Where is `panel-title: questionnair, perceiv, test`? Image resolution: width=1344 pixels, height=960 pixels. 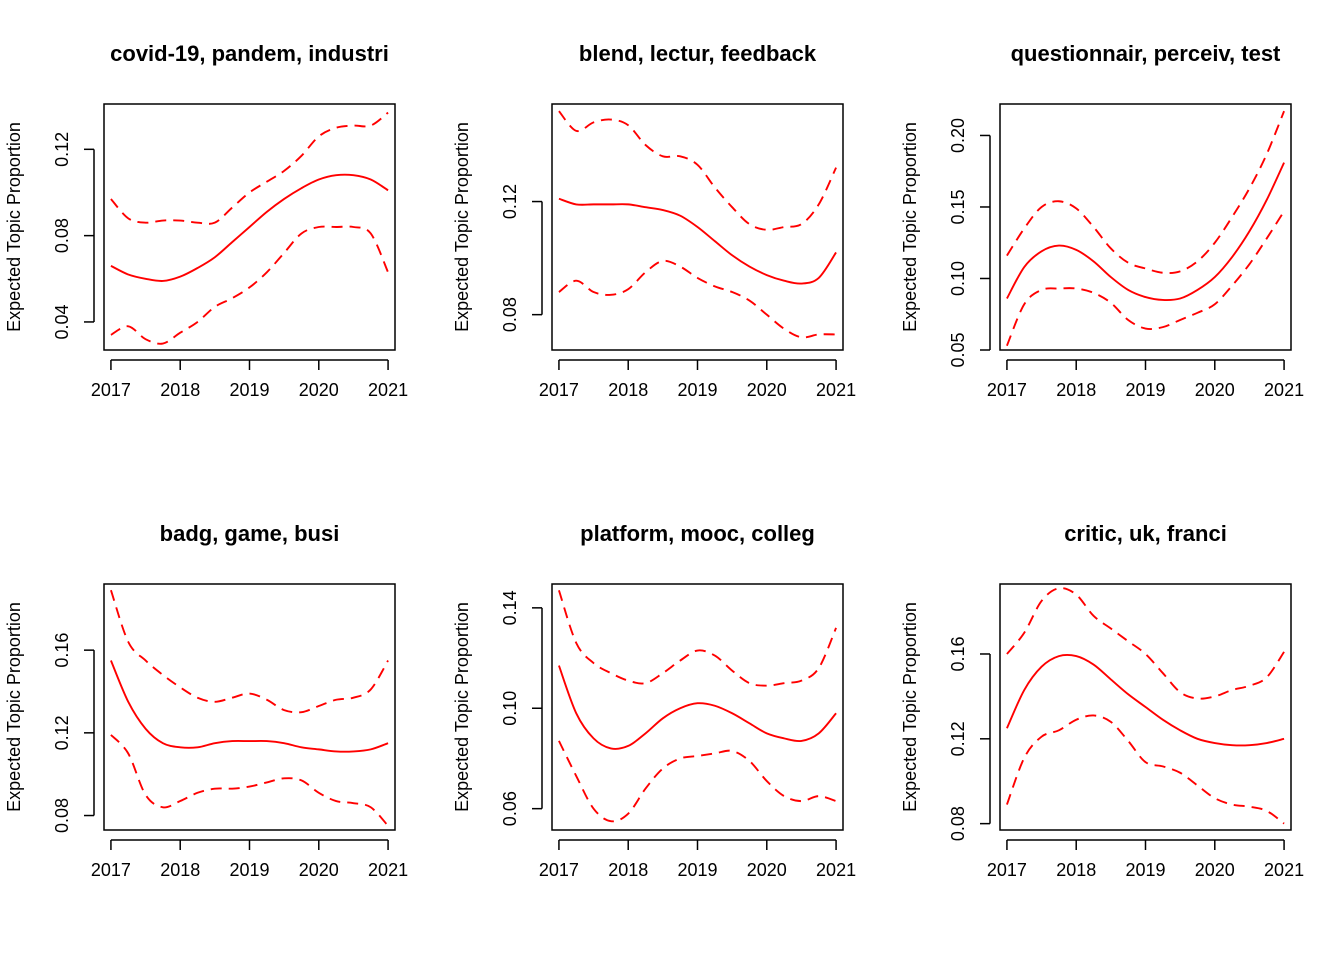
panel-title: questionnair, perceiv, test is located at coordinates (1146, 53).